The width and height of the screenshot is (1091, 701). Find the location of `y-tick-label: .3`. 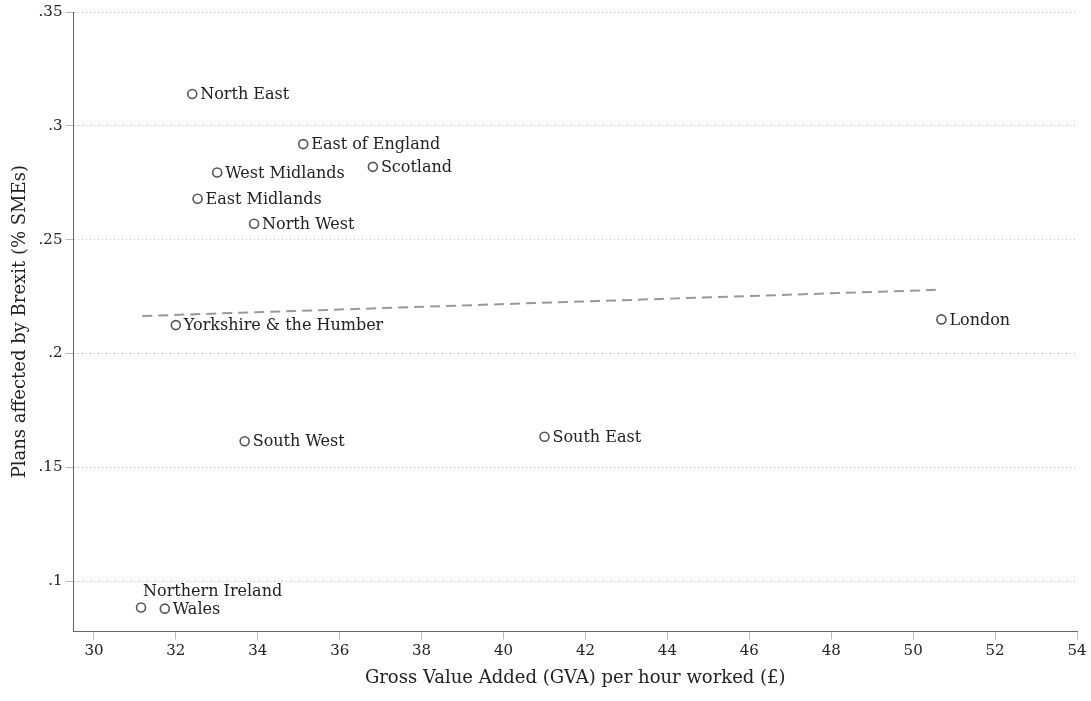

y-tick-label: .3 is located at coordinates (55, 124).